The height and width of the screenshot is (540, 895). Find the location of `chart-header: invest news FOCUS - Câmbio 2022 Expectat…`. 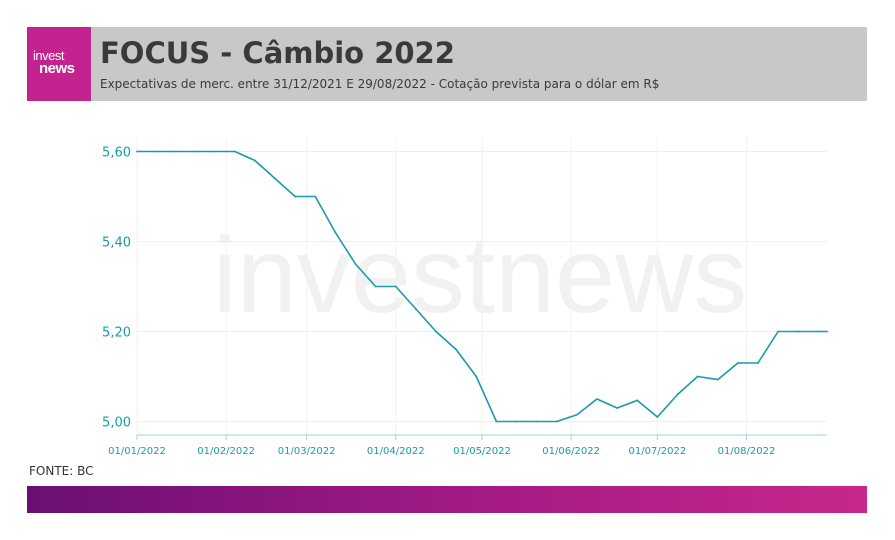

chart-header: invest news FOCUS - Câmbio 2022 Expectat… is located at coordinates (447, 64).